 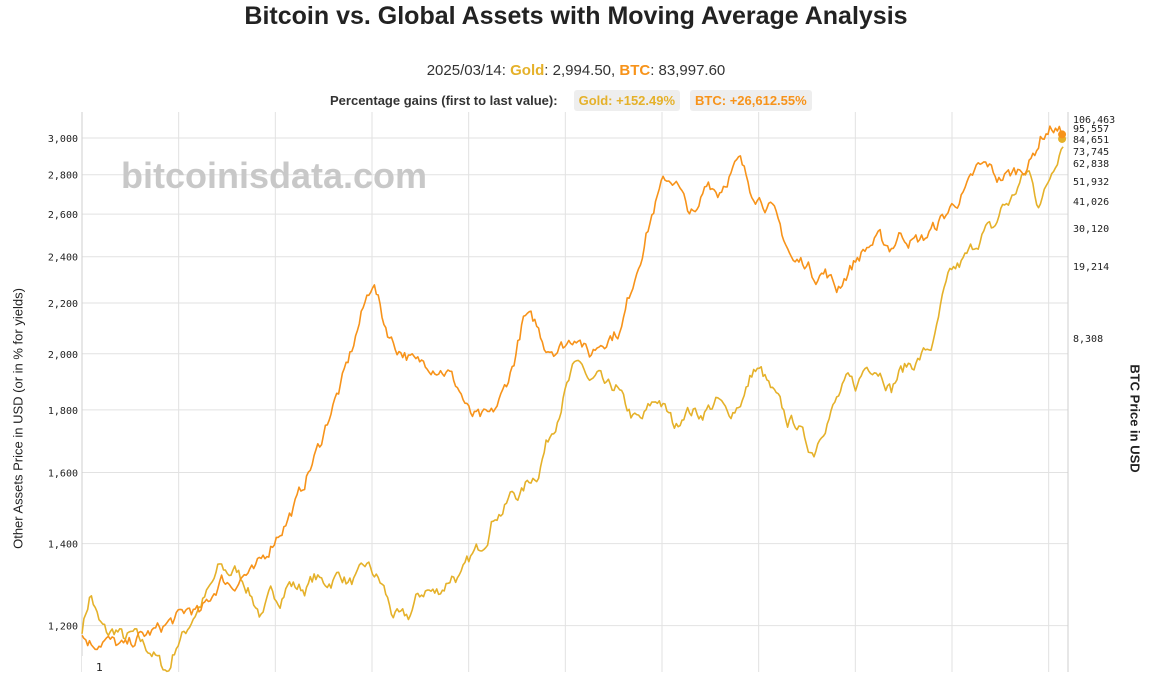 What do you see at coordinates (274, 175) in the screenshot?
I see `watermark: bitcoinisdata.com` at bounding box center [274, 175].